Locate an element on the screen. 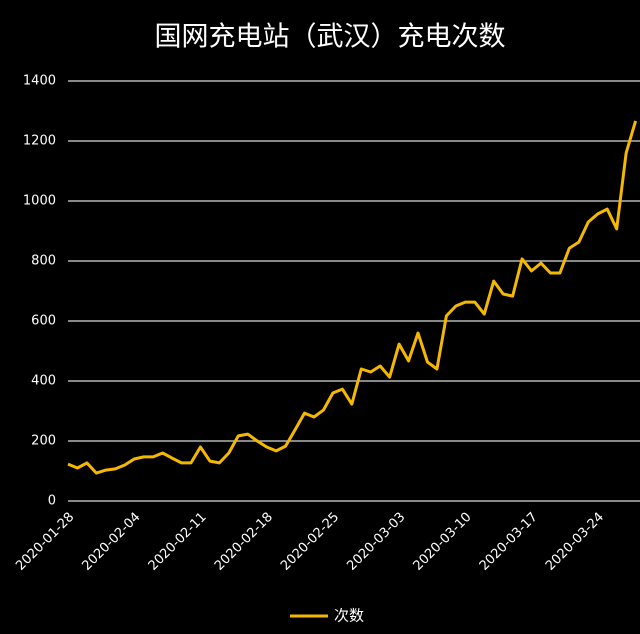 Image resolution: width=640 pixels, height=634 pixels. x-tick-label: 2020-03-03 is located at coordinates (376, 542).